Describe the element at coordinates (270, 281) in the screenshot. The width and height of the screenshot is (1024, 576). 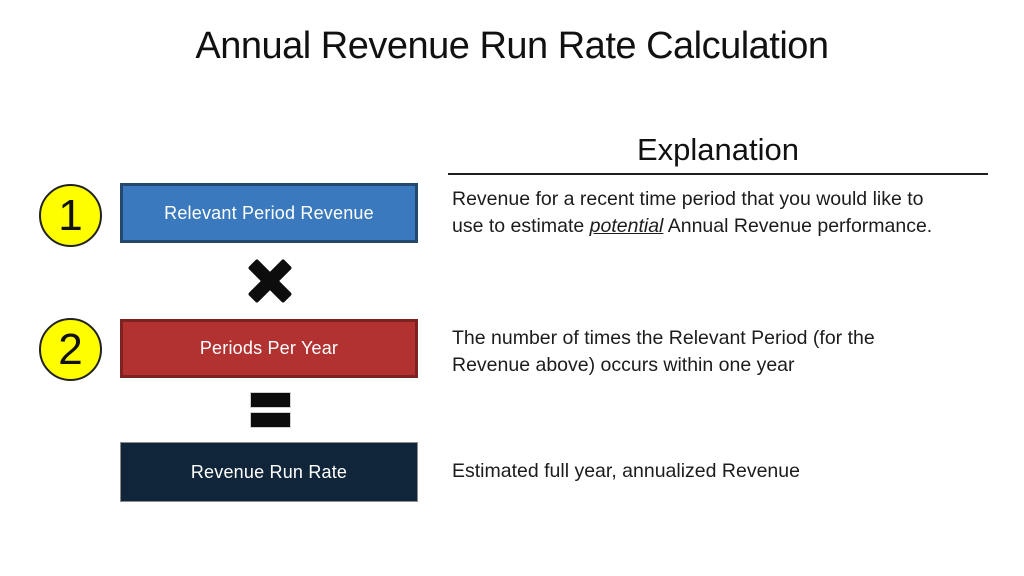
I see `multiply-icon` at that location.